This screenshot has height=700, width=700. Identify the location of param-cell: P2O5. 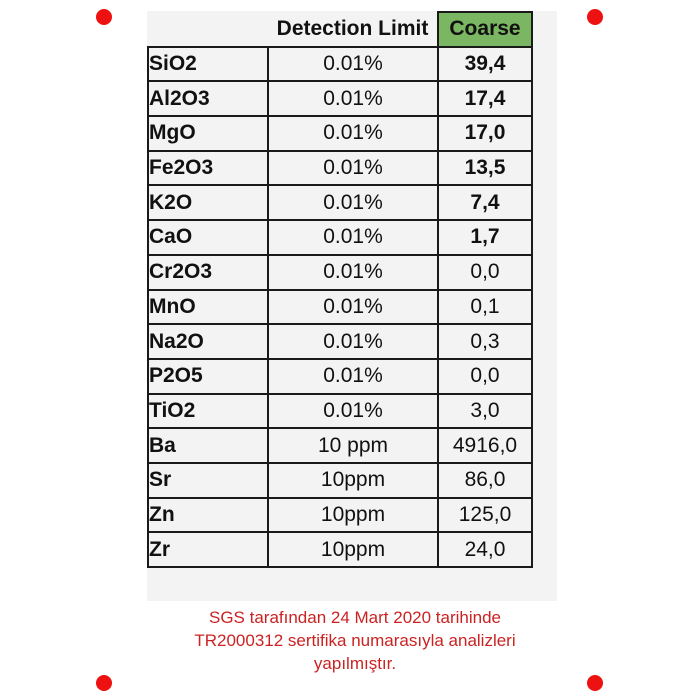
(208, 376).